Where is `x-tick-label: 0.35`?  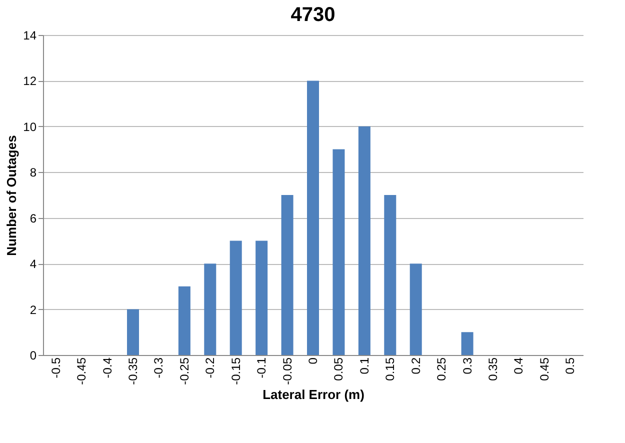
x-tick-label: 0.35 is located at coordinates (493, 369).